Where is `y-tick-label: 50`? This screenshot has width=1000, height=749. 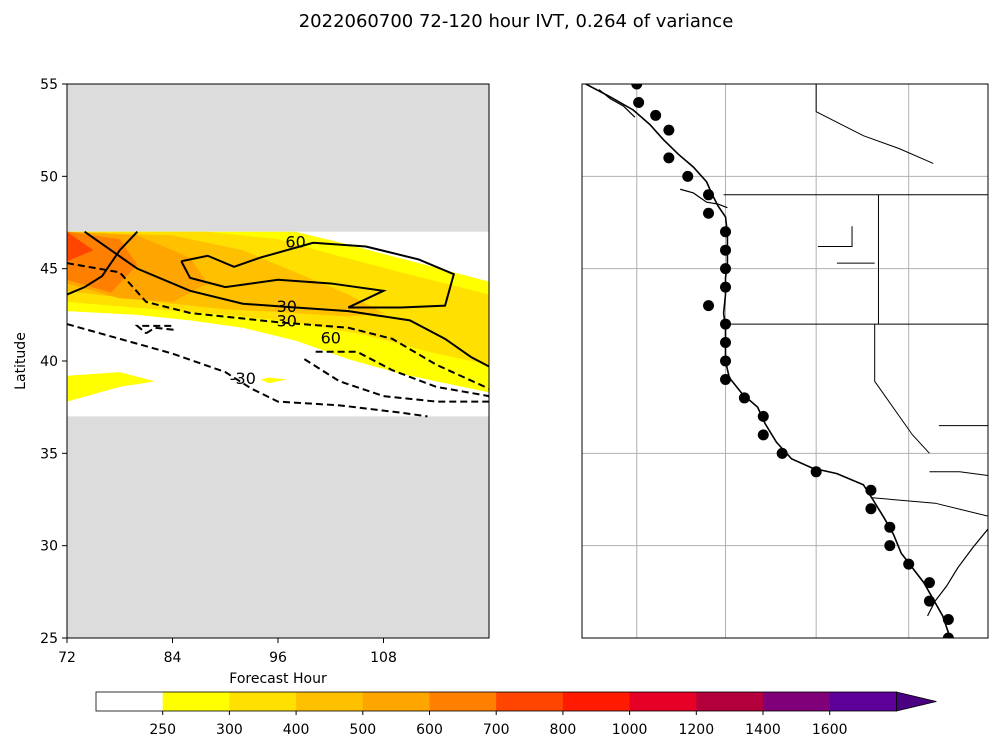 y-tick-label: 50 is located at coordinates (49, 177).